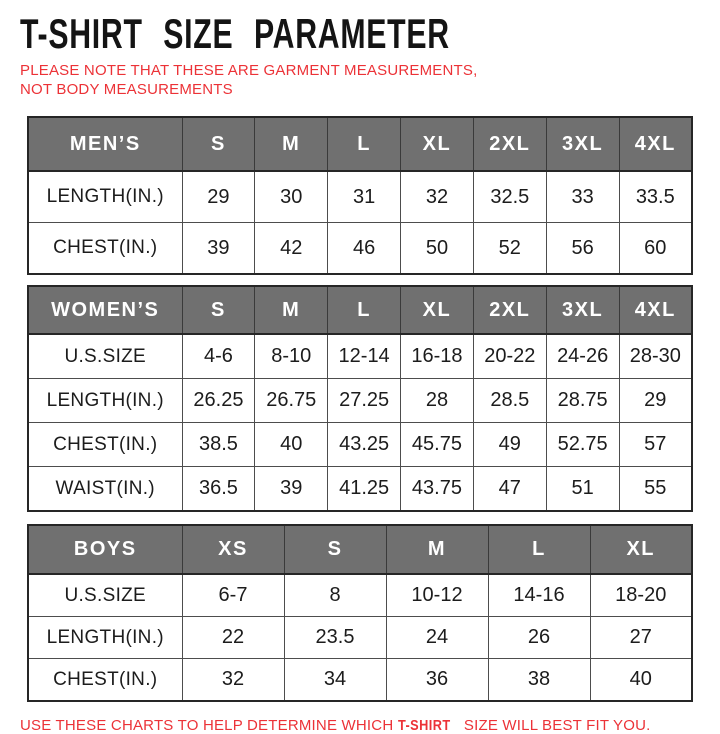 This screenshot has height=734, width=720. Describe the element at coordinates (335, 637) in the screenshot. I see `size-cell: 23.5` at that location.